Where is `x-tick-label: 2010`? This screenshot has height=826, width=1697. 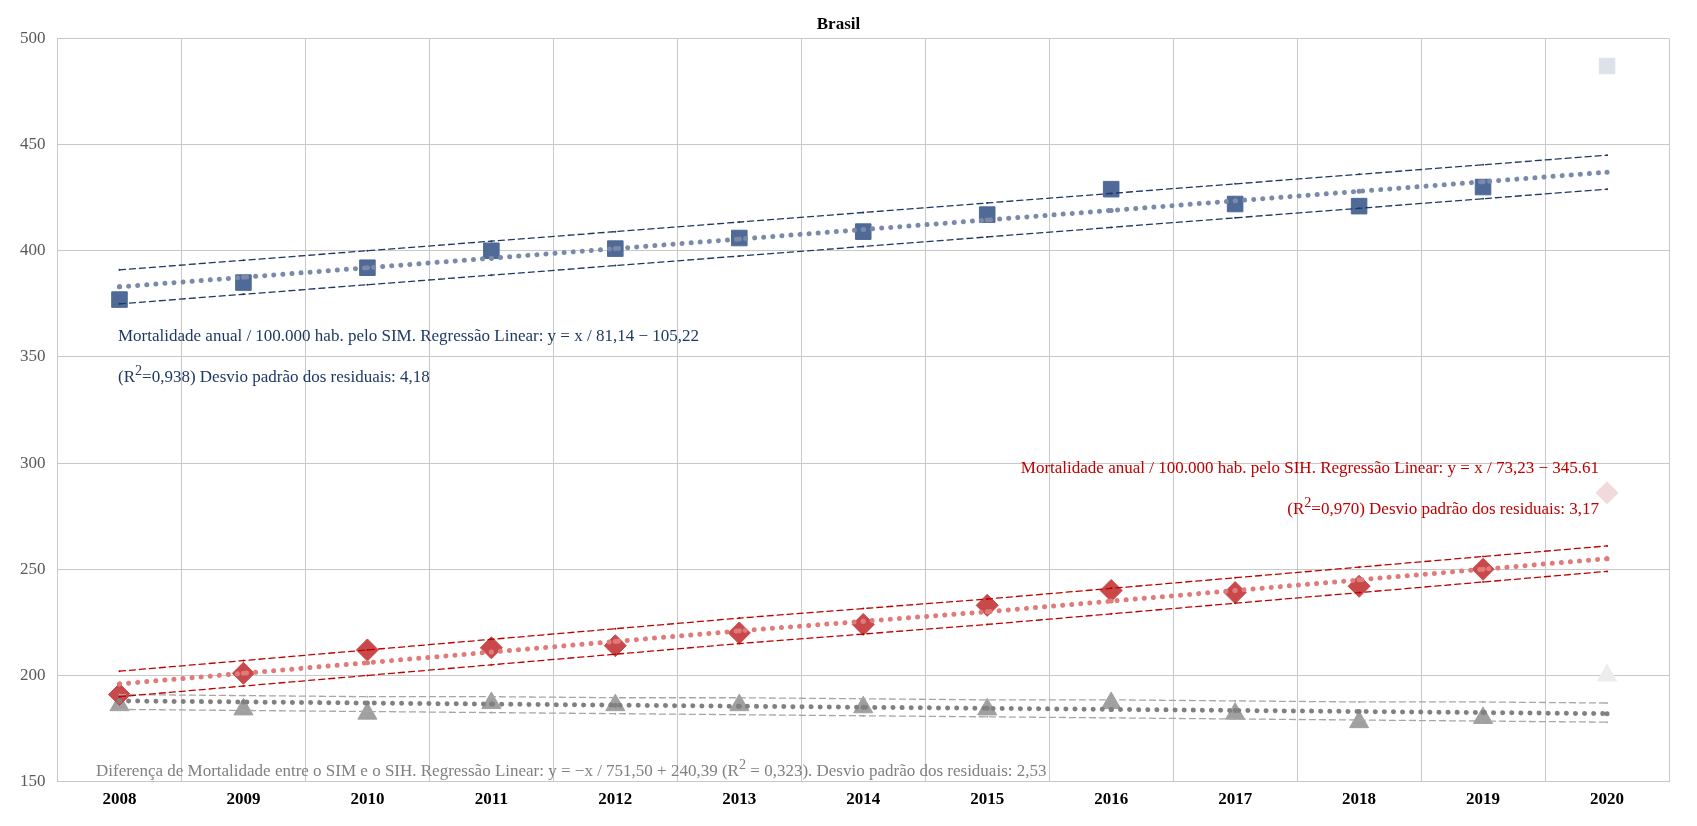 x-tick-label: 2010 is located at coordinates (367, 799).